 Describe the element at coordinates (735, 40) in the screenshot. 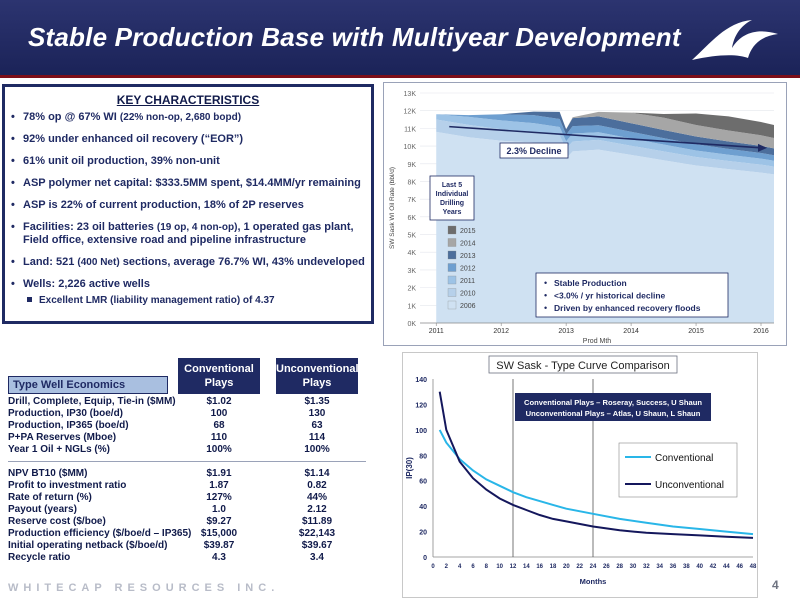

I see `wave-logo-icon` at that location.